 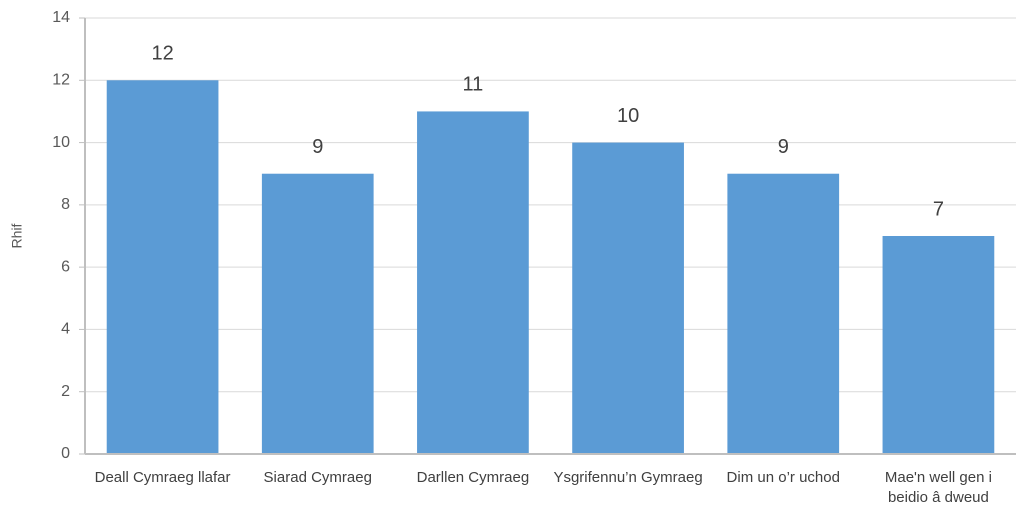 I want to click on x-tick-label: Siarad Cymraeg, so click(x=317, y=477).